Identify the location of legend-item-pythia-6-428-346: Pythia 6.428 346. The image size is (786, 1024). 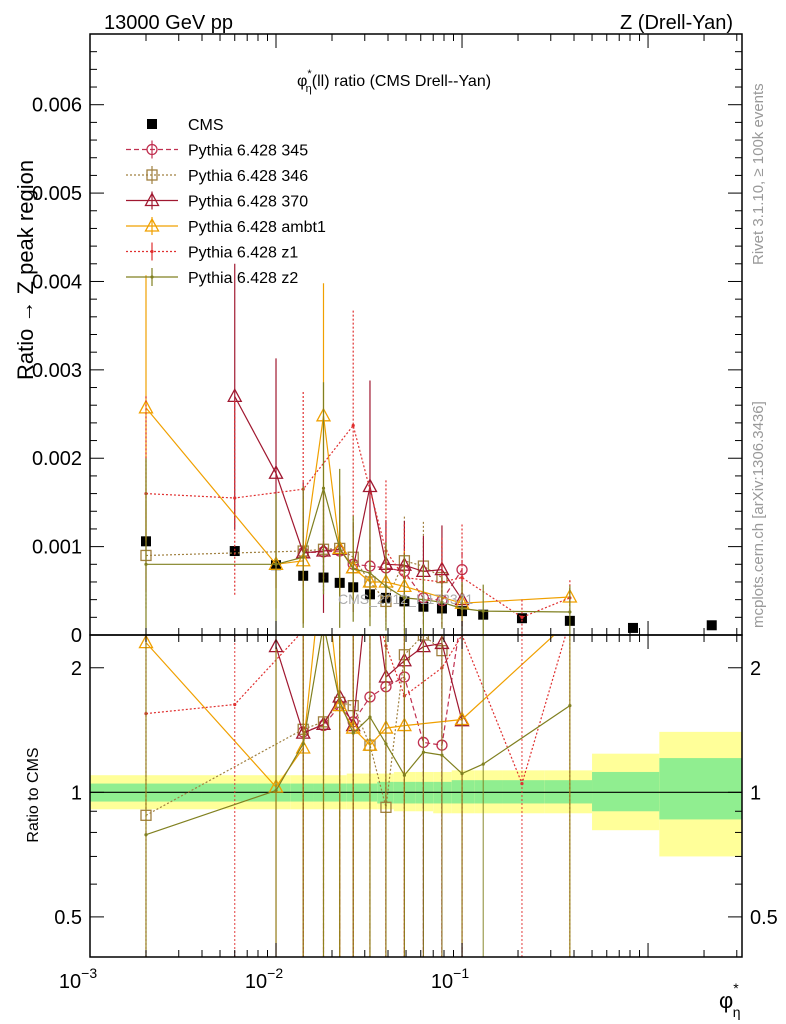
(217, 175).